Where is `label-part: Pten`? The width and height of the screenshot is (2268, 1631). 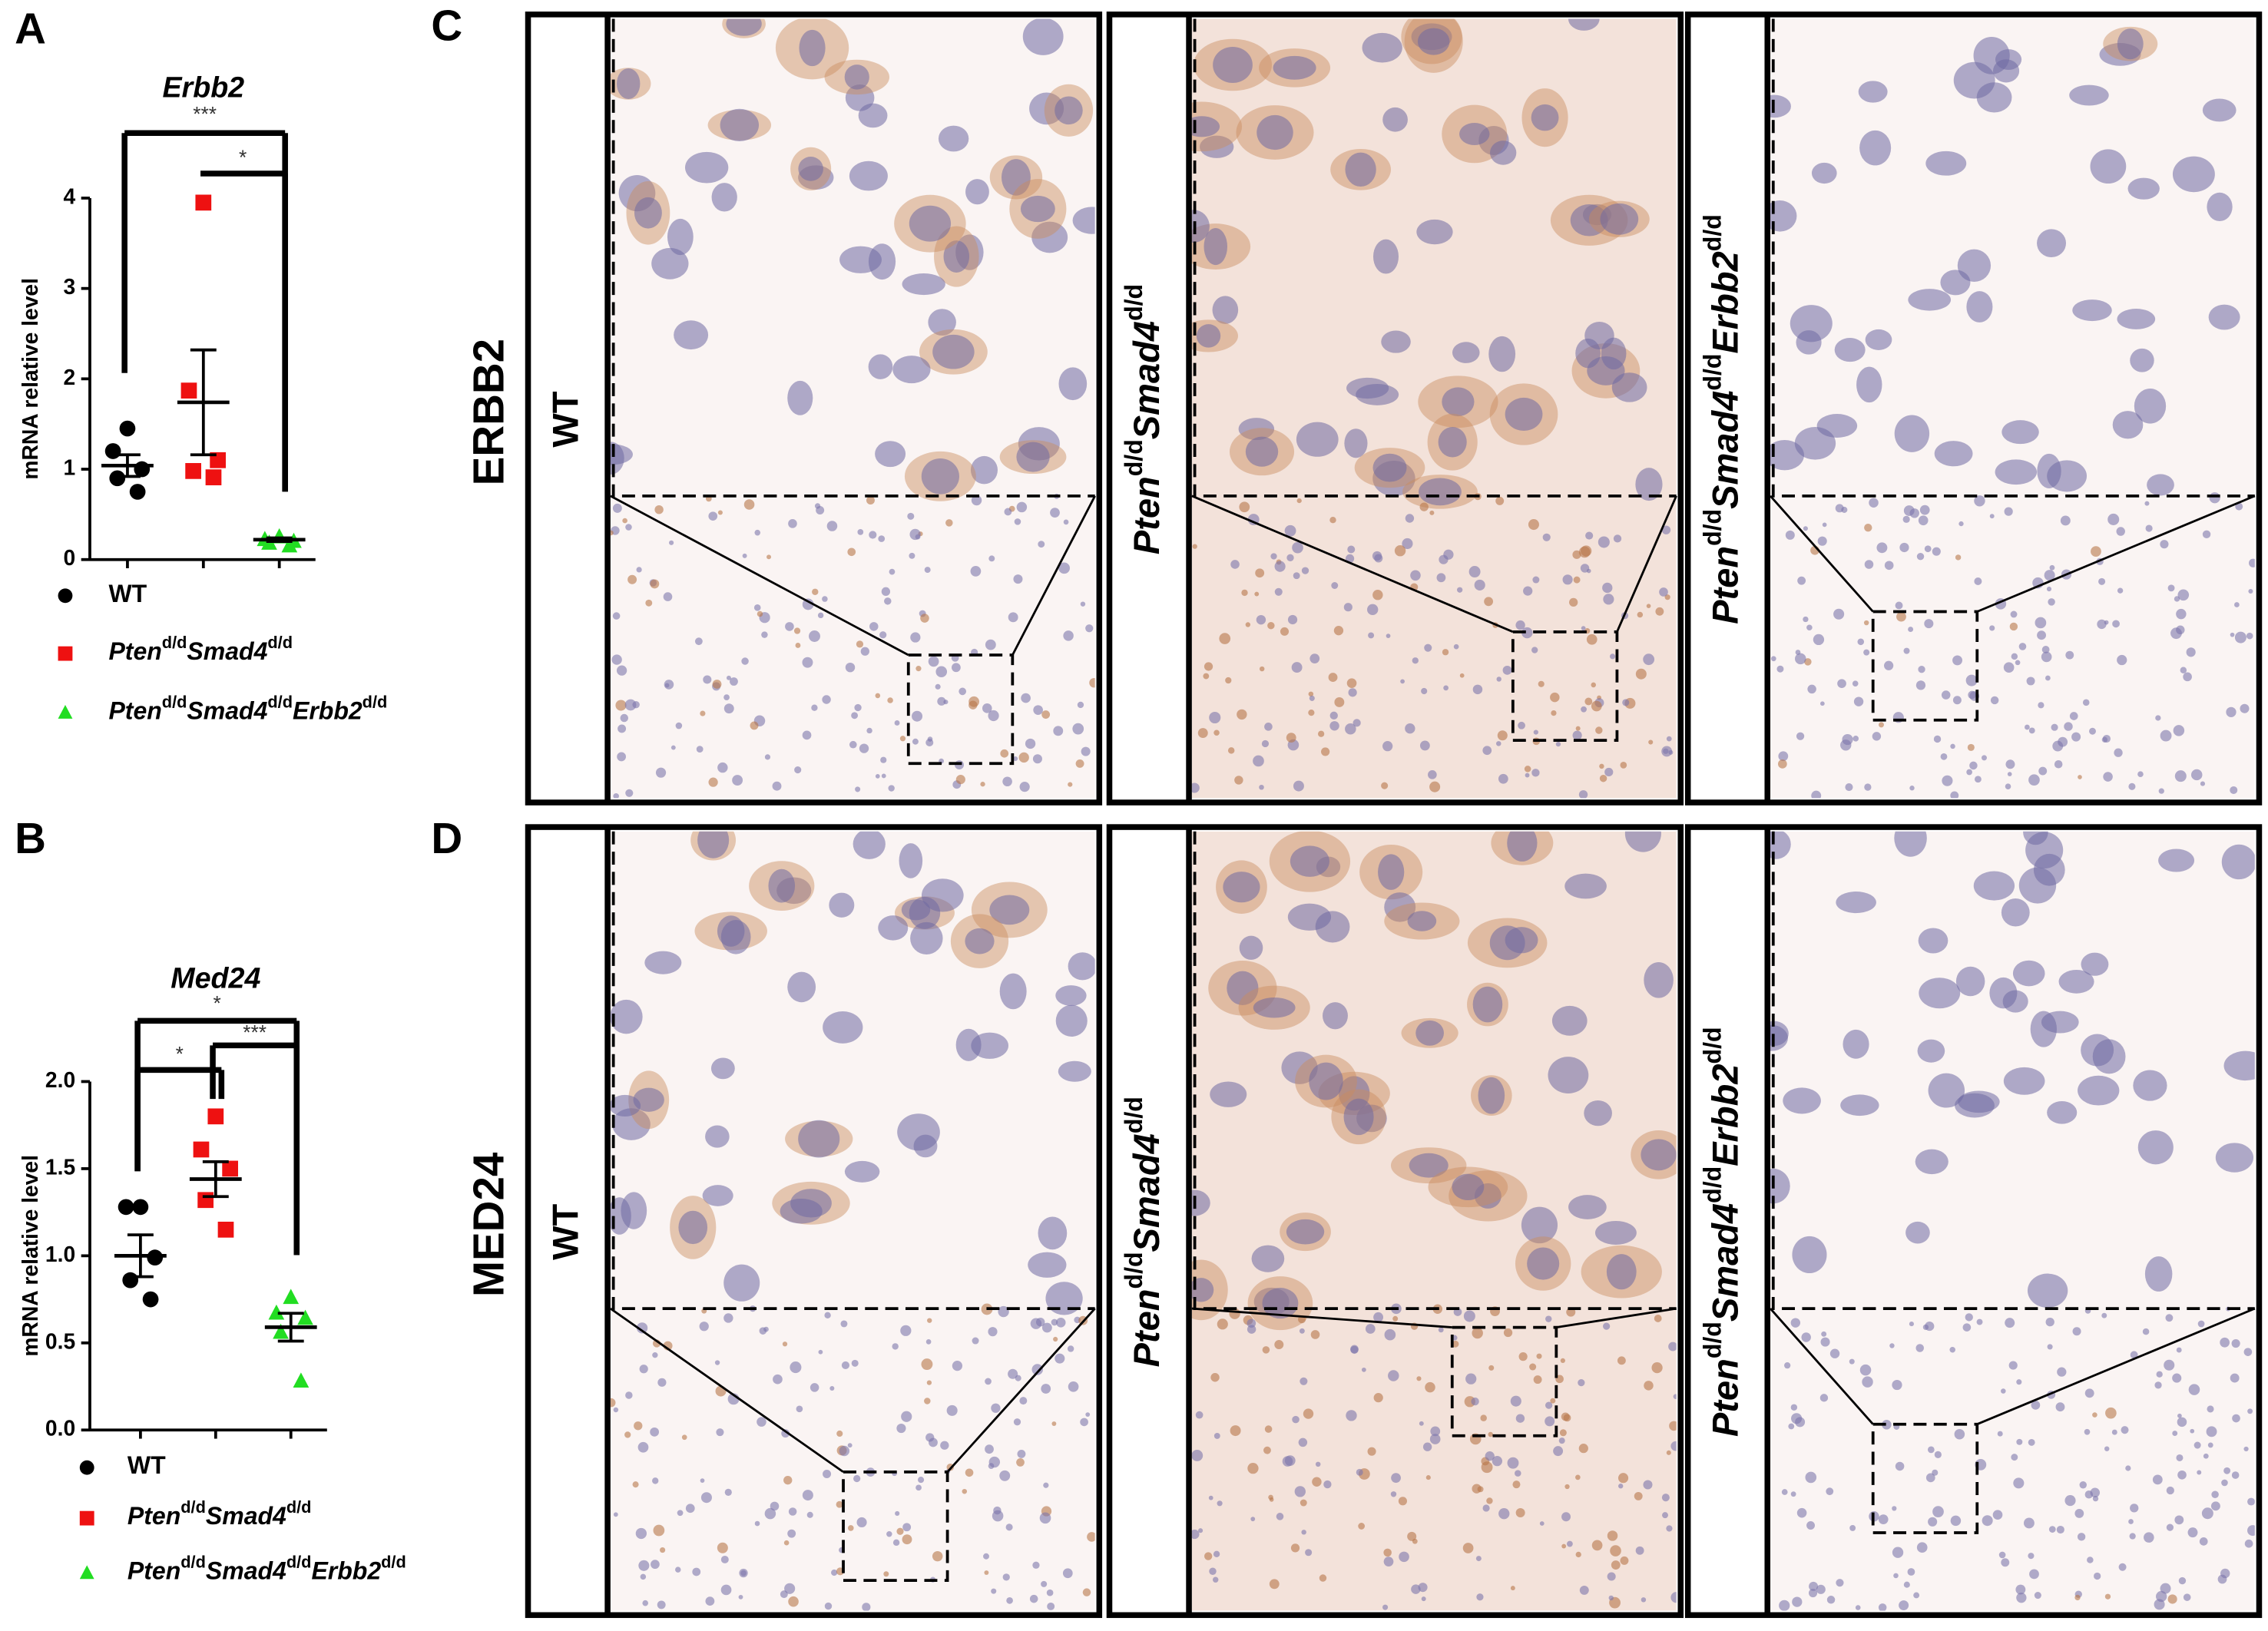 label-part: Pten is located at coordinates (1725, 585).